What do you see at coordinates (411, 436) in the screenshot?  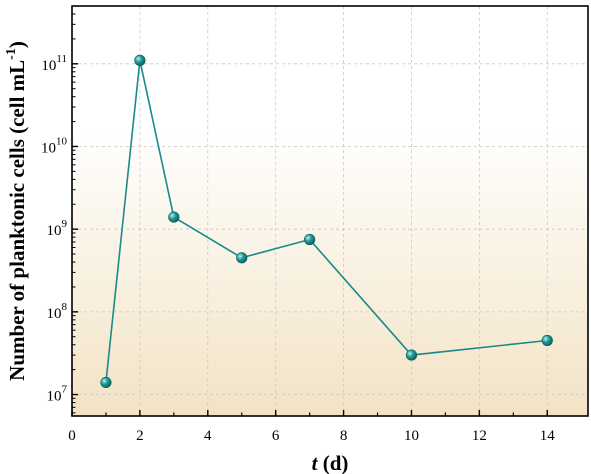 I see `x-tick-label: 10` at bounding box center [411, 436].